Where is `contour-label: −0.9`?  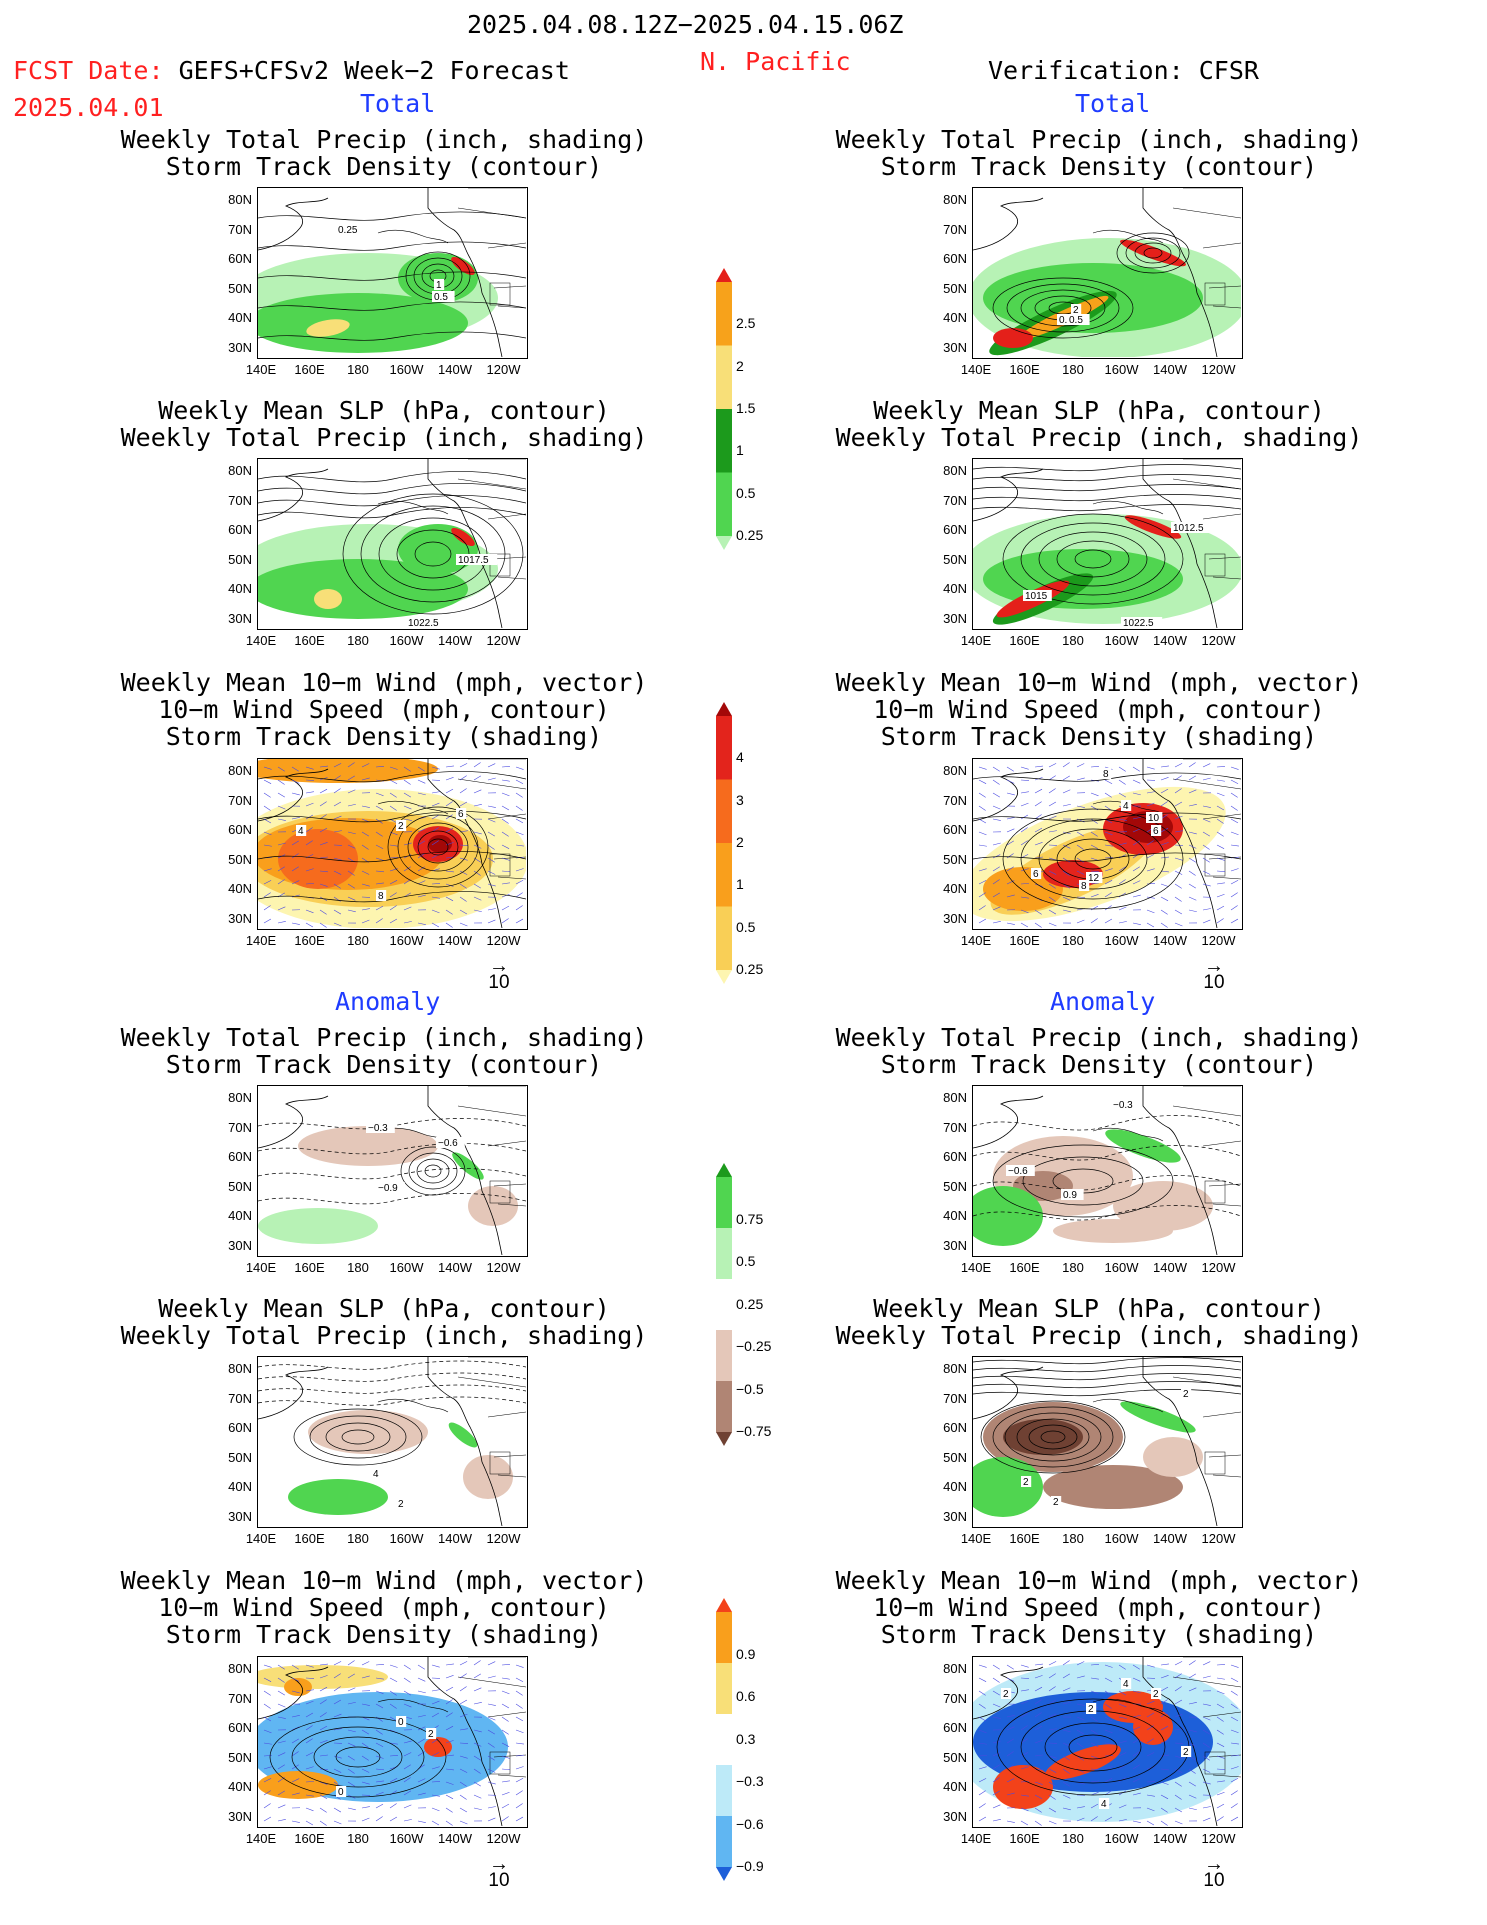
contour-label: −0.9 is located at coordinates (388, 1188).